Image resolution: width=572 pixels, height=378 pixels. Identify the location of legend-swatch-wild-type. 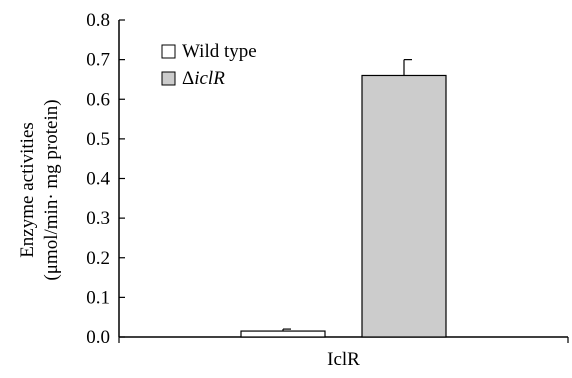
(168, 51).